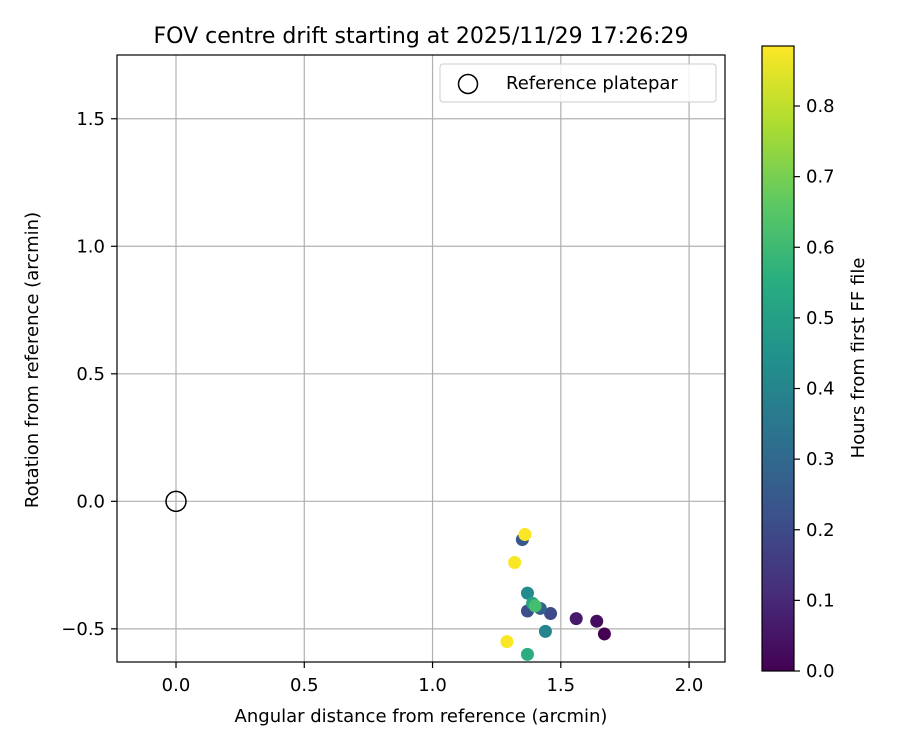 The width and height of the screenshot is (900, 750). What do you see at coordinates (820, 459) in the screenshot?
I see `colorbar-tick-label: 0.3` at bounding box center [820, 459].